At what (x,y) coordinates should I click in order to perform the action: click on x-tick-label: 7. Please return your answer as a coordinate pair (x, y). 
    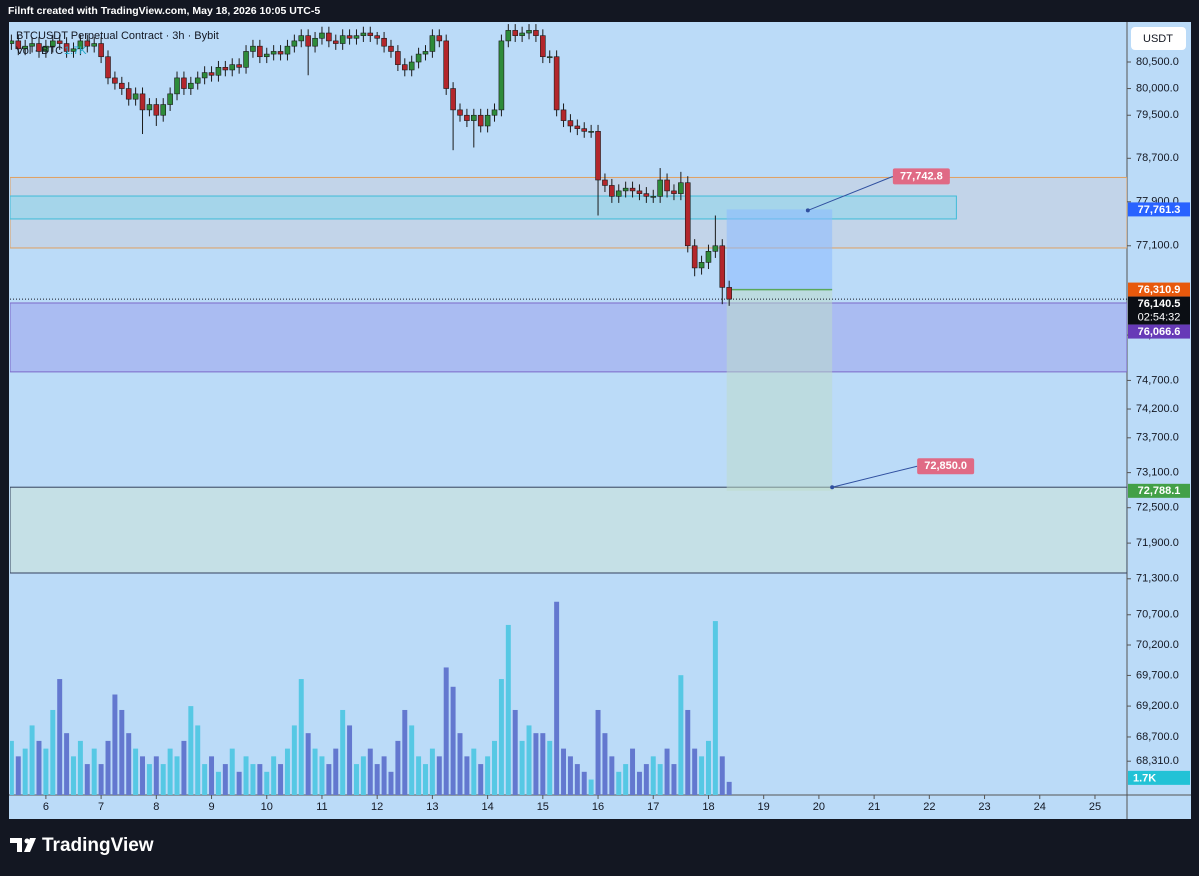
    Looking at the image, I should click on (101, 807).